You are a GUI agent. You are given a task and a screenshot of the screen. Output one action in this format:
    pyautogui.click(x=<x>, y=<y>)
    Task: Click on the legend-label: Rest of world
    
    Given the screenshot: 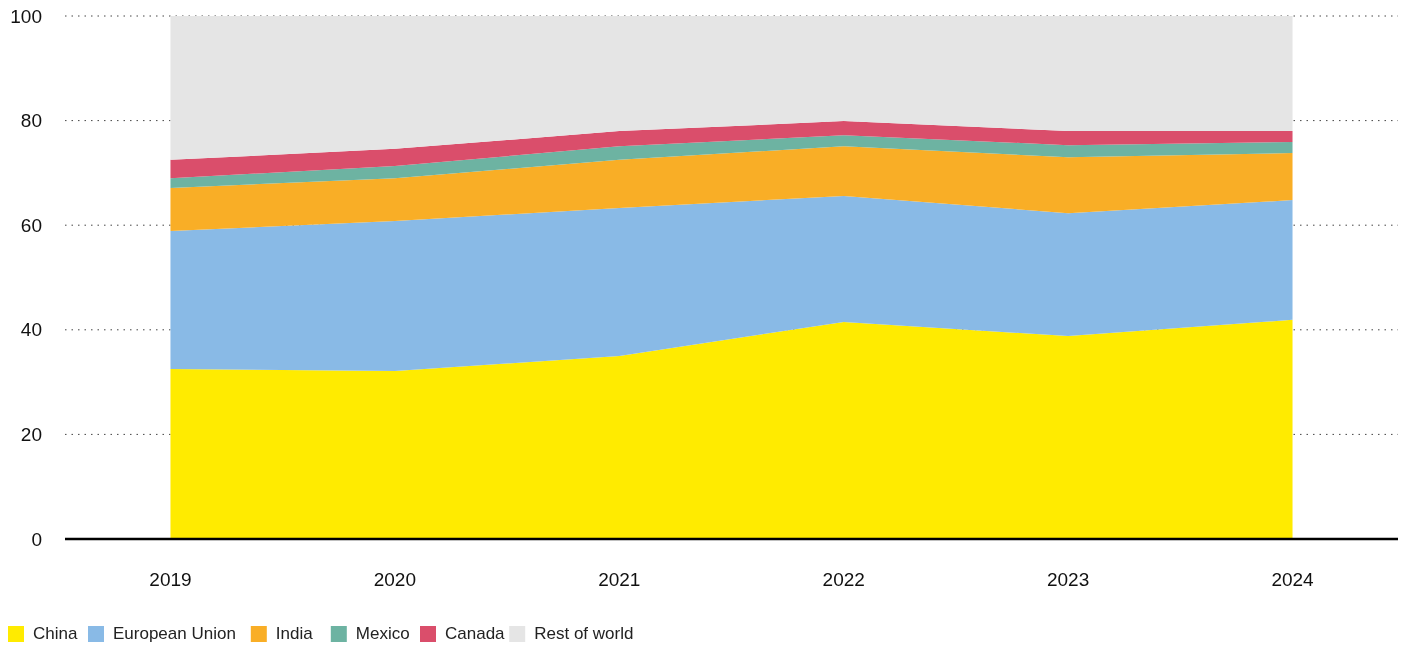 What is the action you would take?
    pyautogui.click(x=584, y=633)
    